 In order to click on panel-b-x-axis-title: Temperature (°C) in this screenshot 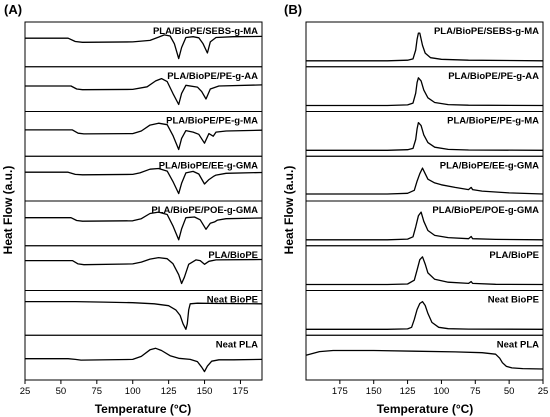, I will do `click(425, 409)`.